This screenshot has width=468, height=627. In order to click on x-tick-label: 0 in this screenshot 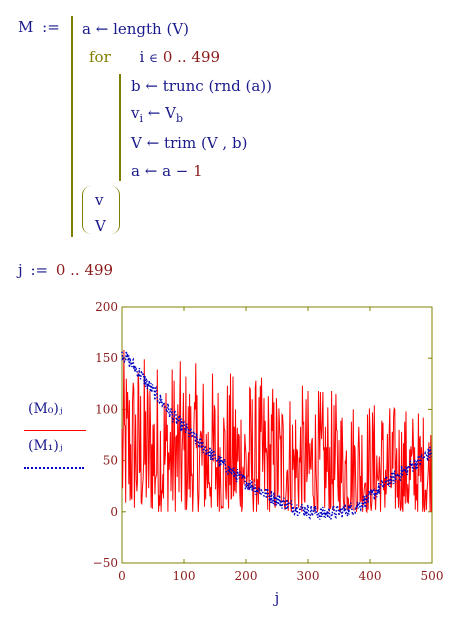, I will do `click(122, 576)`.